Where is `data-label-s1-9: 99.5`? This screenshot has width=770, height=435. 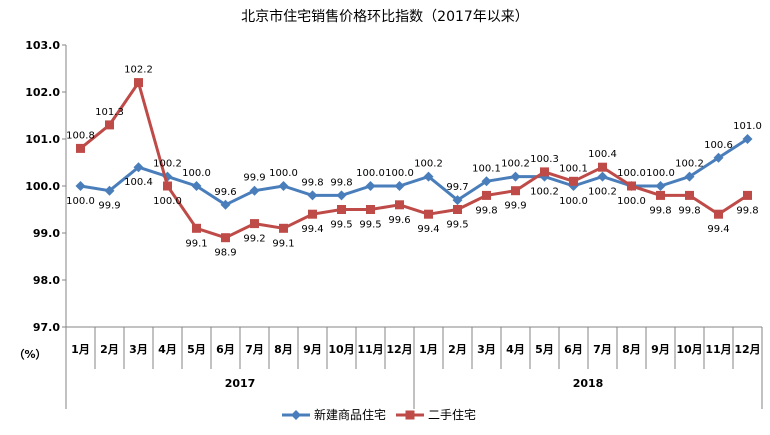 data-label-s1-9: 99.5 is located at coordinates (341, 225).